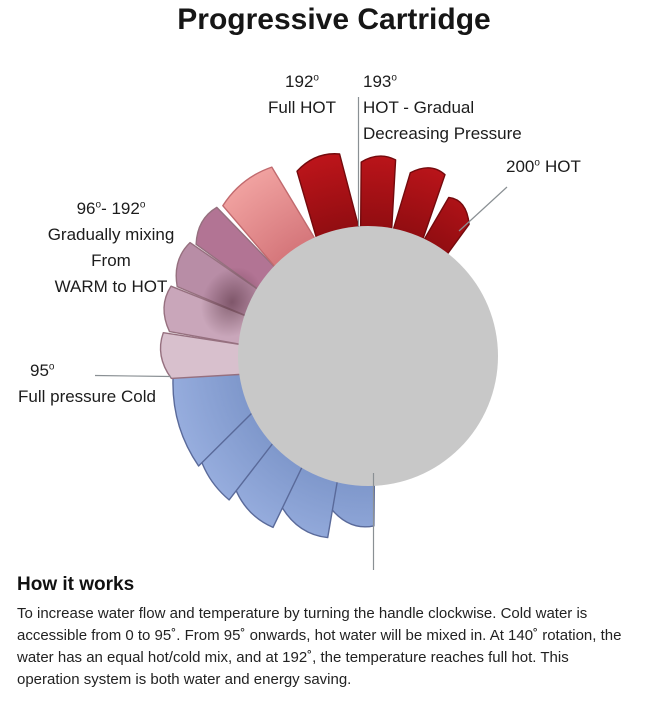  I want to click on pointer-95-cold, so click(133, 376).